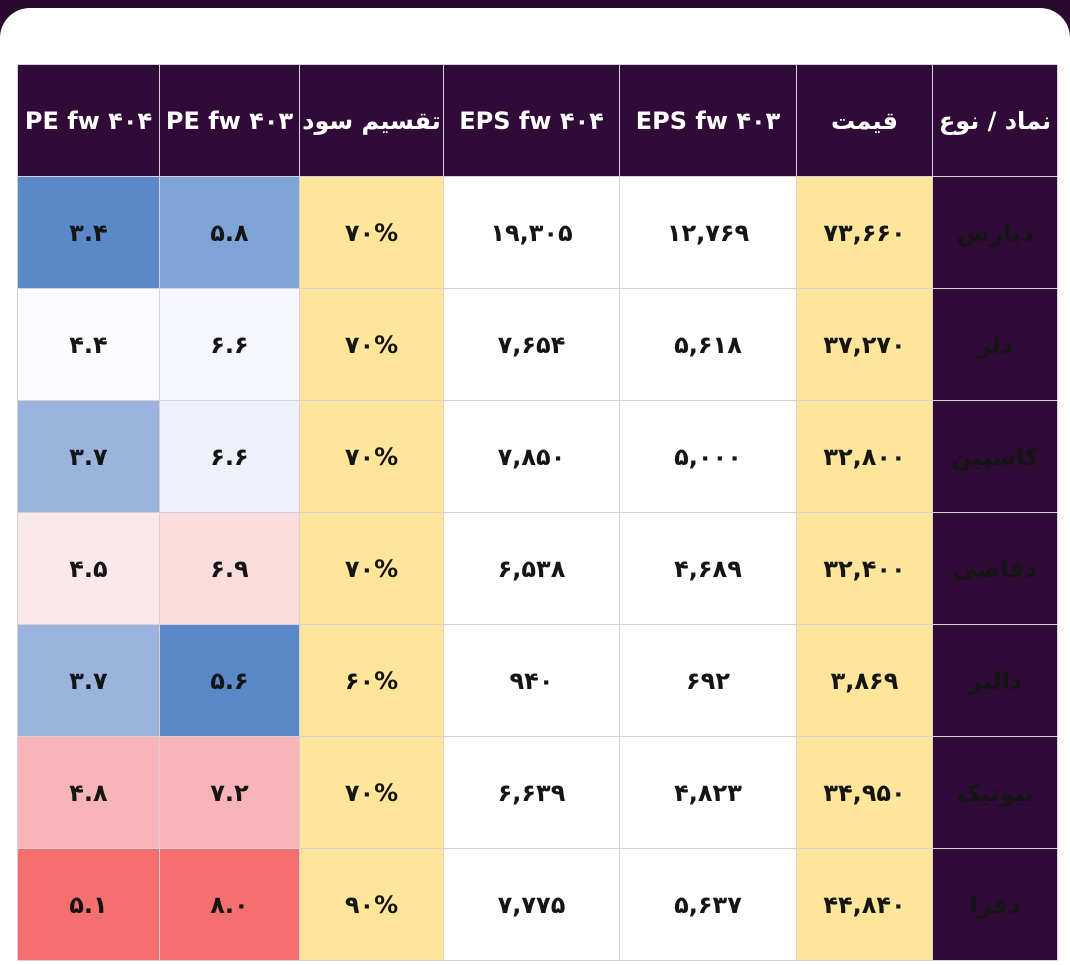  I want to click on pe-404-cell: ۳.۴, so click(88, 232).